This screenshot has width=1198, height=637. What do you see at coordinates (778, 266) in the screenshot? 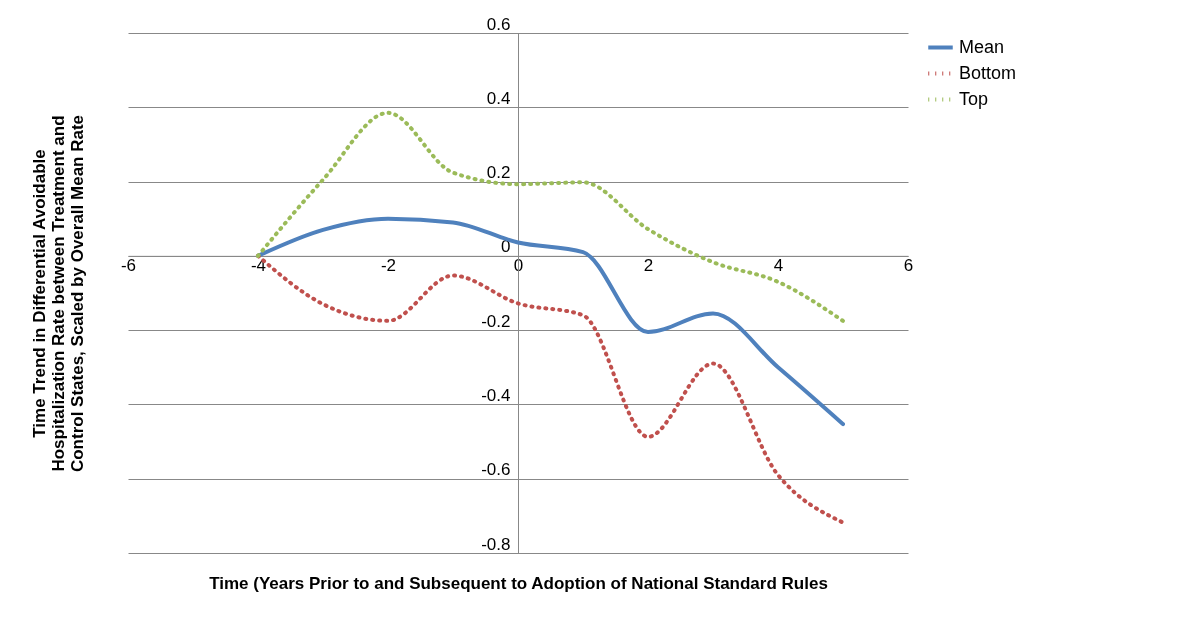
I see `x-tick-label: 4` at bounding box center [778, 266].